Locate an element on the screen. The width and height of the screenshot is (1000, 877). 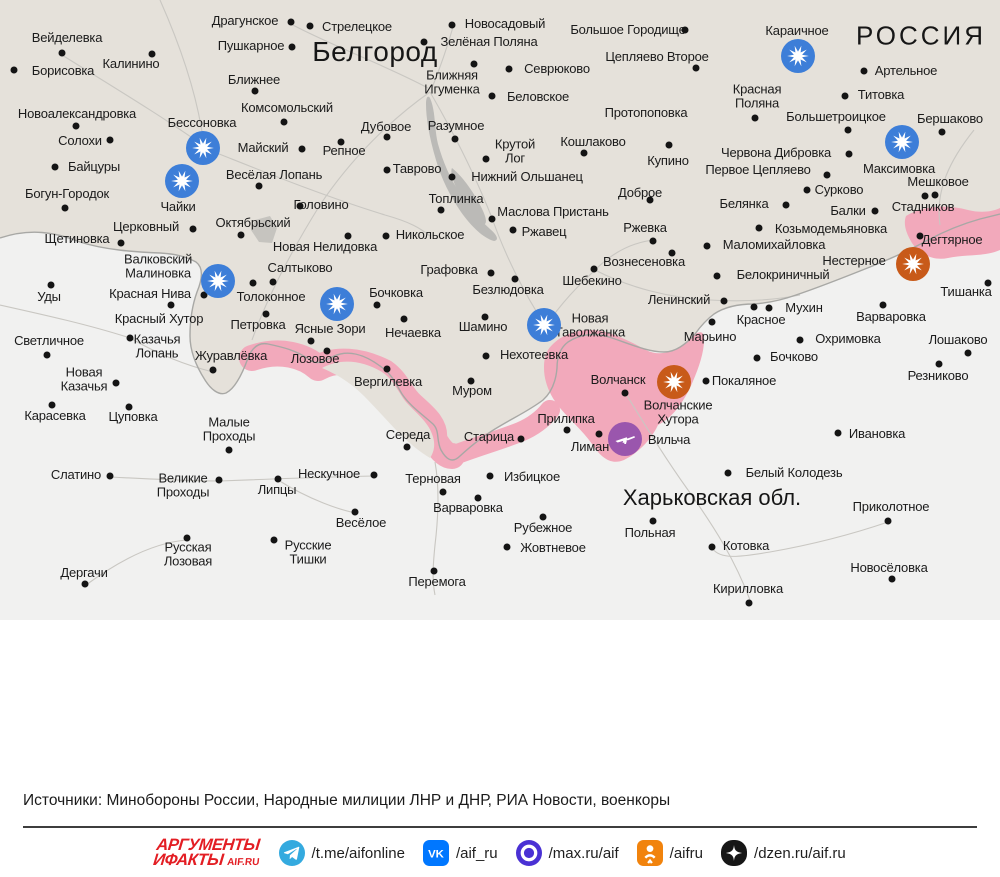
town-label: Стрелецкое is located at coordinates (357, 26).